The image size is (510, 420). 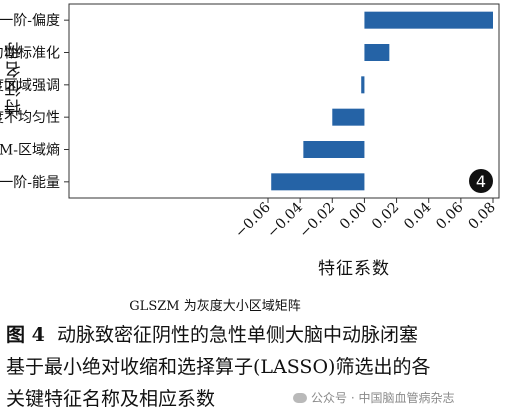 What do you see at coordinates (285, 220) in the screenshot?
I see `x-tick-label: −0.04` at bounding box center [285, 220].